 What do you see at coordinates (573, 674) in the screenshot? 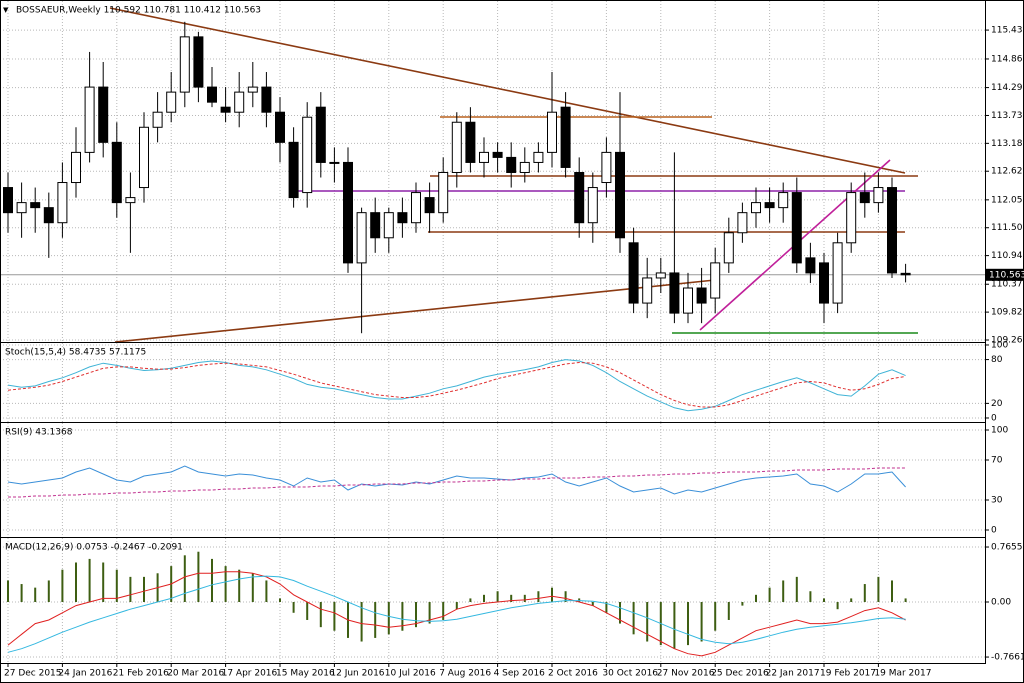
I see `x-tick-label: 2 Oct 2016` at bounding box center [573, 674].